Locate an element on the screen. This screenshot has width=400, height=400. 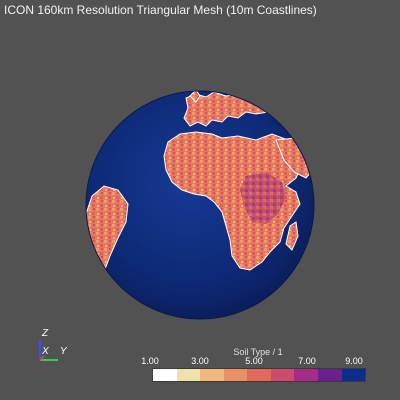
africa-landmass is located at coordinates (233, 201).